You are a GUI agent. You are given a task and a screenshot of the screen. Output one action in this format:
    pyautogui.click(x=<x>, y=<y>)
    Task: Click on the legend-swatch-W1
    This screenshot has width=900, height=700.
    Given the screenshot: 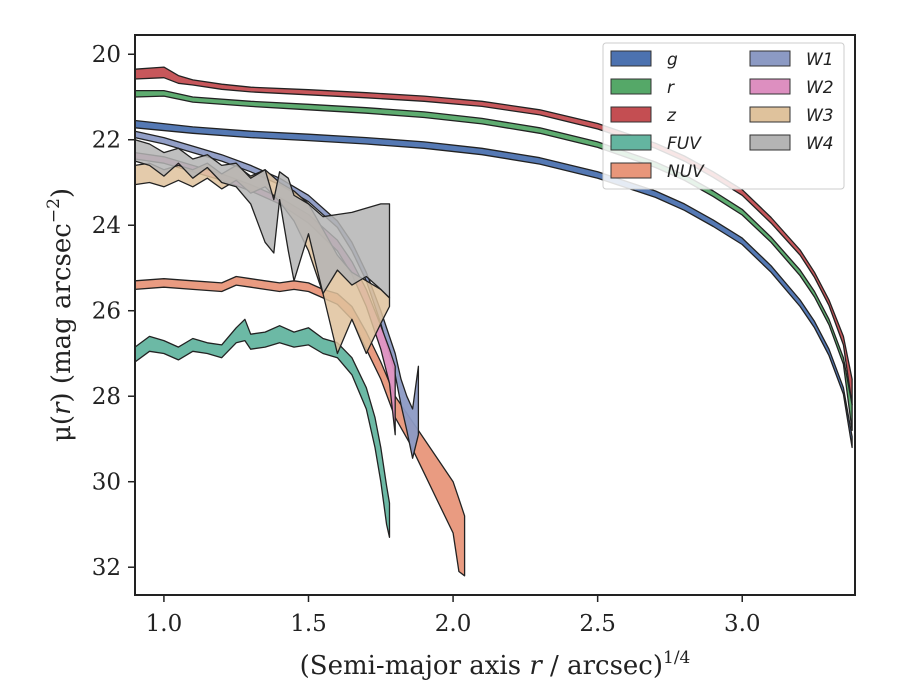 What is the action you would take?
    pyautogui.click(x=770, y=58)
    